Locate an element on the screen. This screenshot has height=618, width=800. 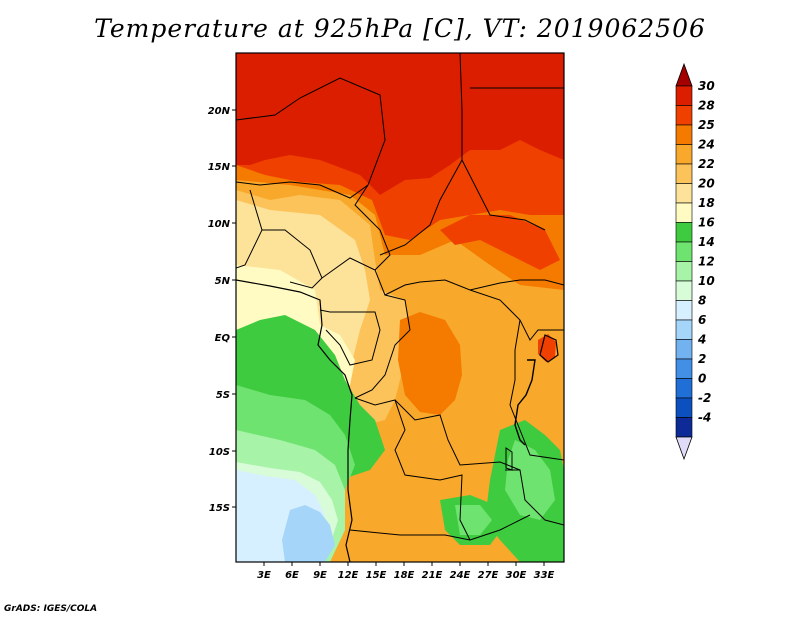
lon-label-3e: 3E is located at coordinates (264, 575).